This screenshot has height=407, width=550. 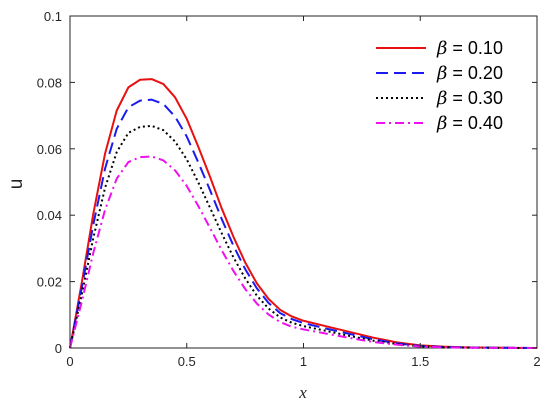 What do you see at coordinates (469, 73) in the screenshot?
I see `legend-label-2: β = 0.20` at bounding box center [469, 73].